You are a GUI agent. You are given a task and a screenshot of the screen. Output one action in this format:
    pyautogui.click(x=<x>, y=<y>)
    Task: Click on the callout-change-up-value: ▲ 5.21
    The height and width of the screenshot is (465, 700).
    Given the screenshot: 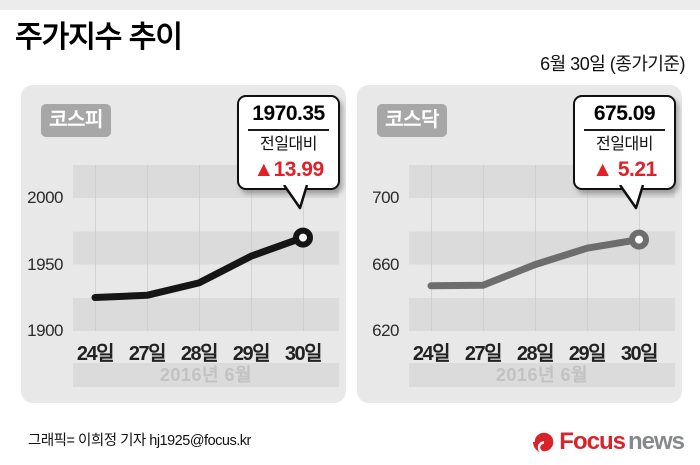 What is the action you would take?
    pyautogui.click(x=624, y=169)
    